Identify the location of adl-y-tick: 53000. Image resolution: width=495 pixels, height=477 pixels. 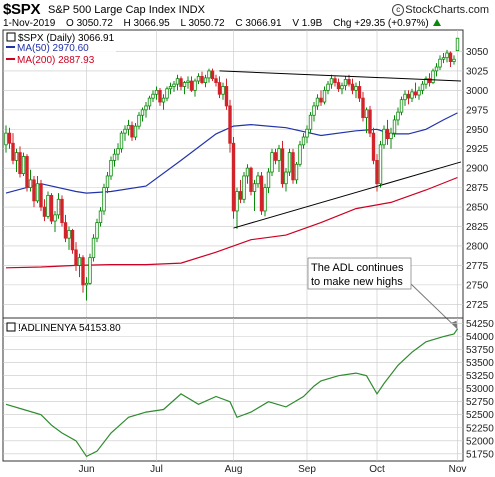
(480, 389).